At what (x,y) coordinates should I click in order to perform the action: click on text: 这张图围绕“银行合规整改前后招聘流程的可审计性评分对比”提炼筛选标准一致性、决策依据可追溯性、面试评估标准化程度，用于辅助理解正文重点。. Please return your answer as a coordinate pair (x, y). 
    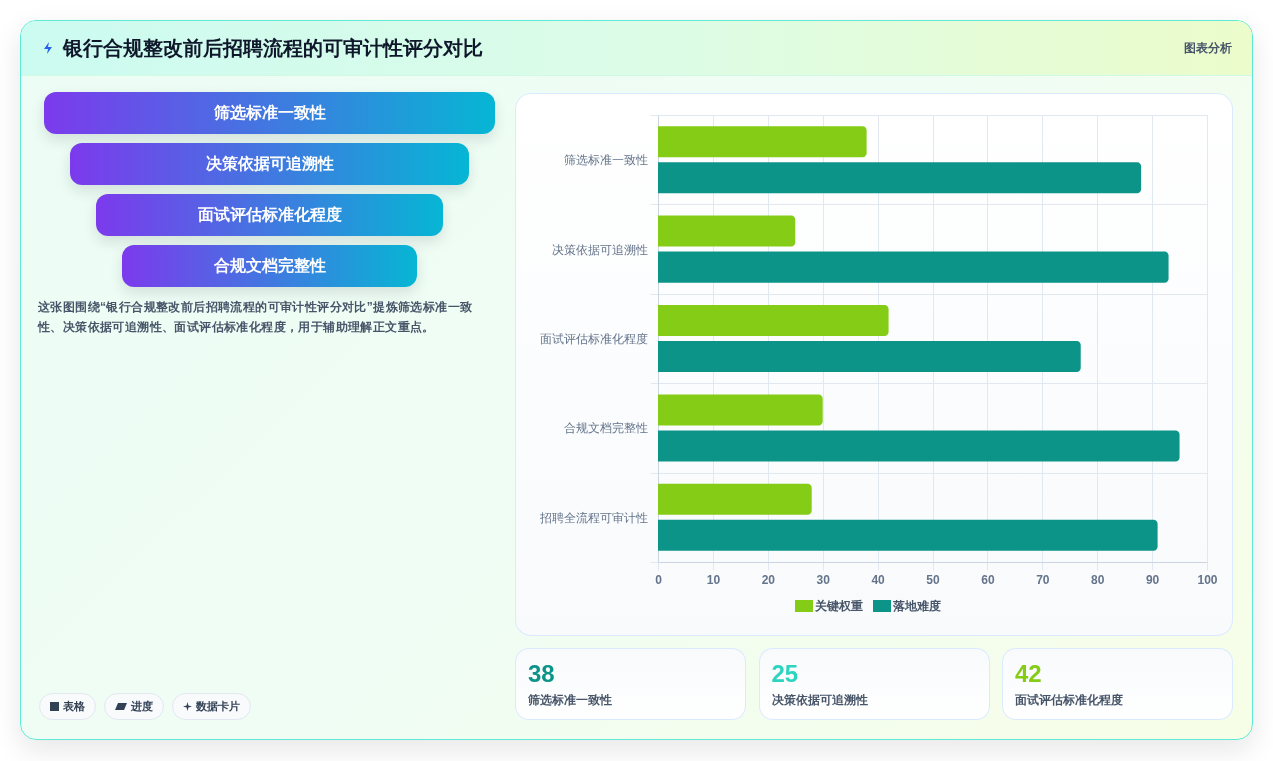
    Looking at the image, I should click on (256, 317).